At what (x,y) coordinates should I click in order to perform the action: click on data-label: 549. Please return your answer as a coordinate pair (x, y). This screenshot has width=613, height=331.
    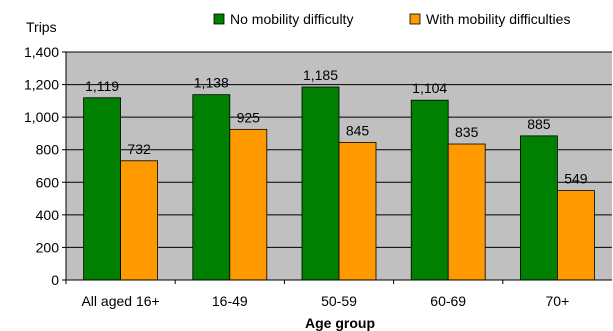
    Looking at the image, I should click on (576, 179).